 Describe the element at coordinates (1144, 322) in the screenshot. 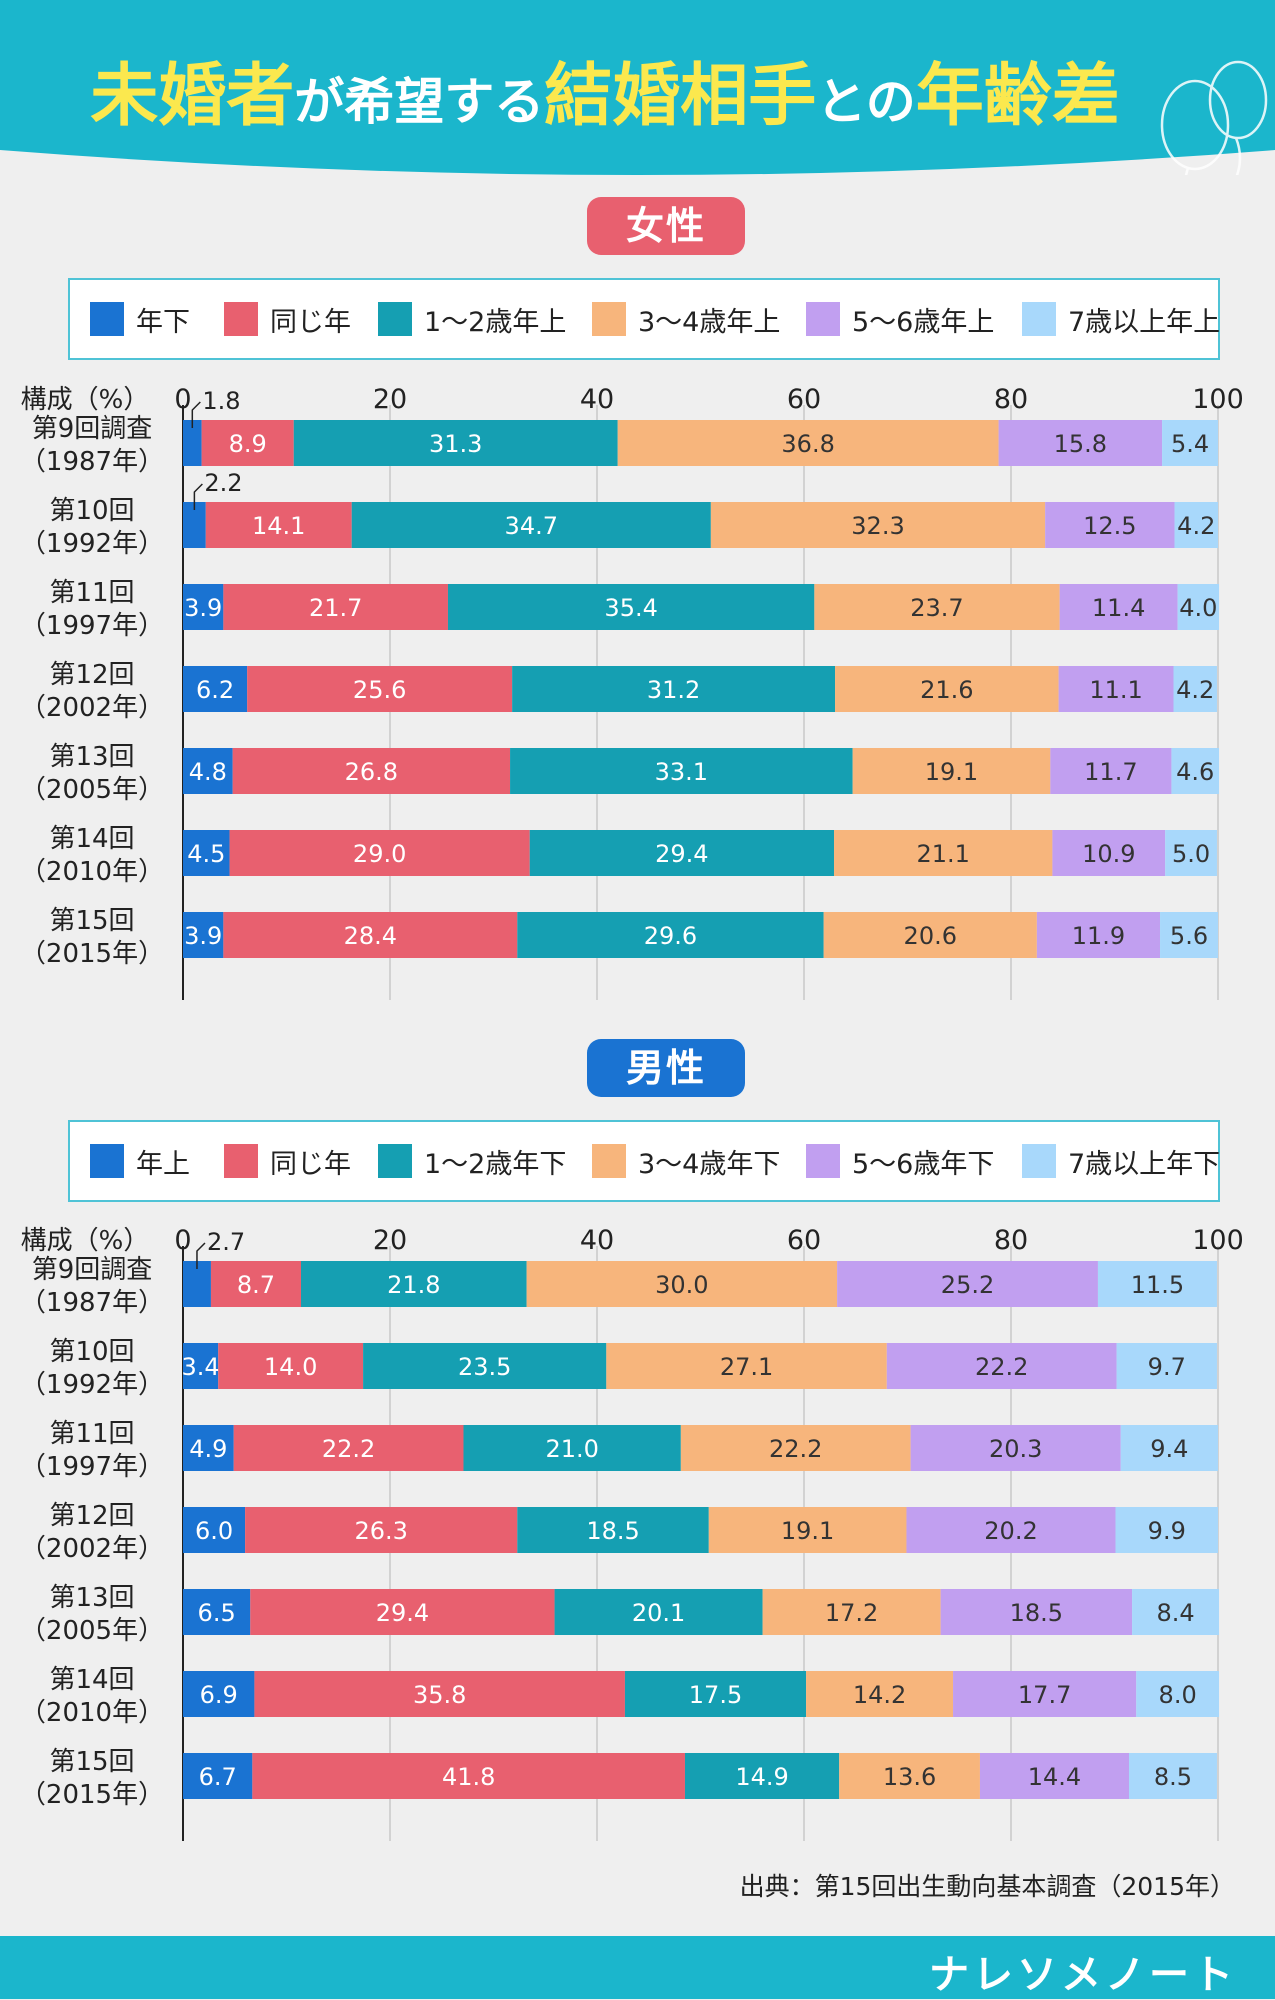

I see `legend-label: 7歳以上年上` at that location.